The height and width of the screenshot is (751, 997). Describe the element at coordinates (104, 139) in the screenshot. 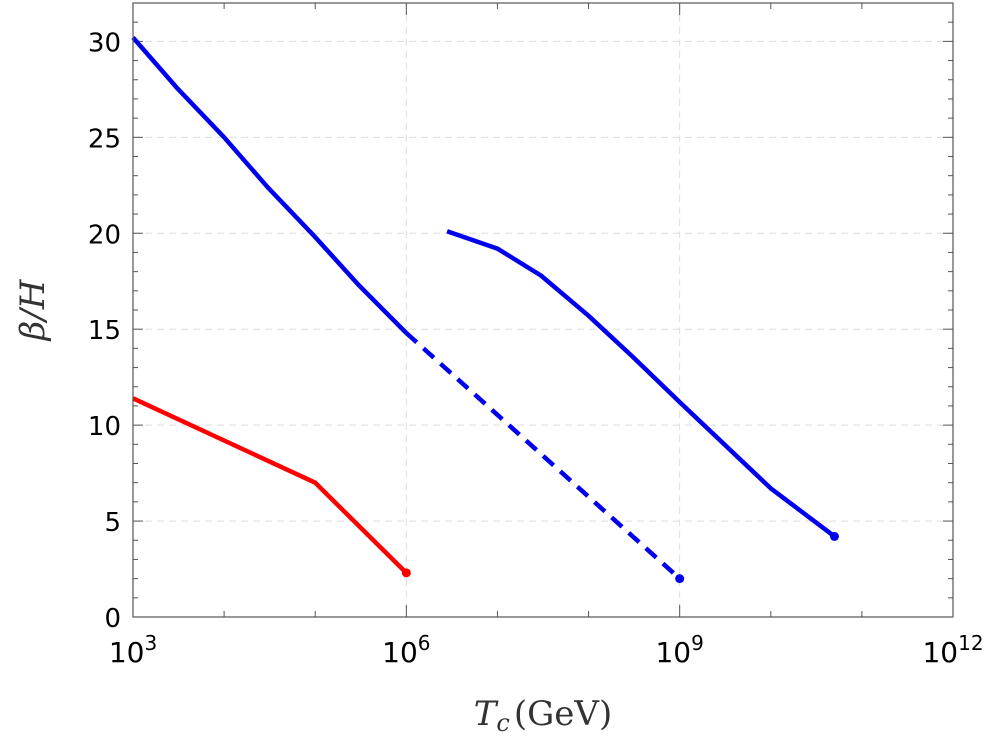

I see `y-tick-label: 25` at that location.